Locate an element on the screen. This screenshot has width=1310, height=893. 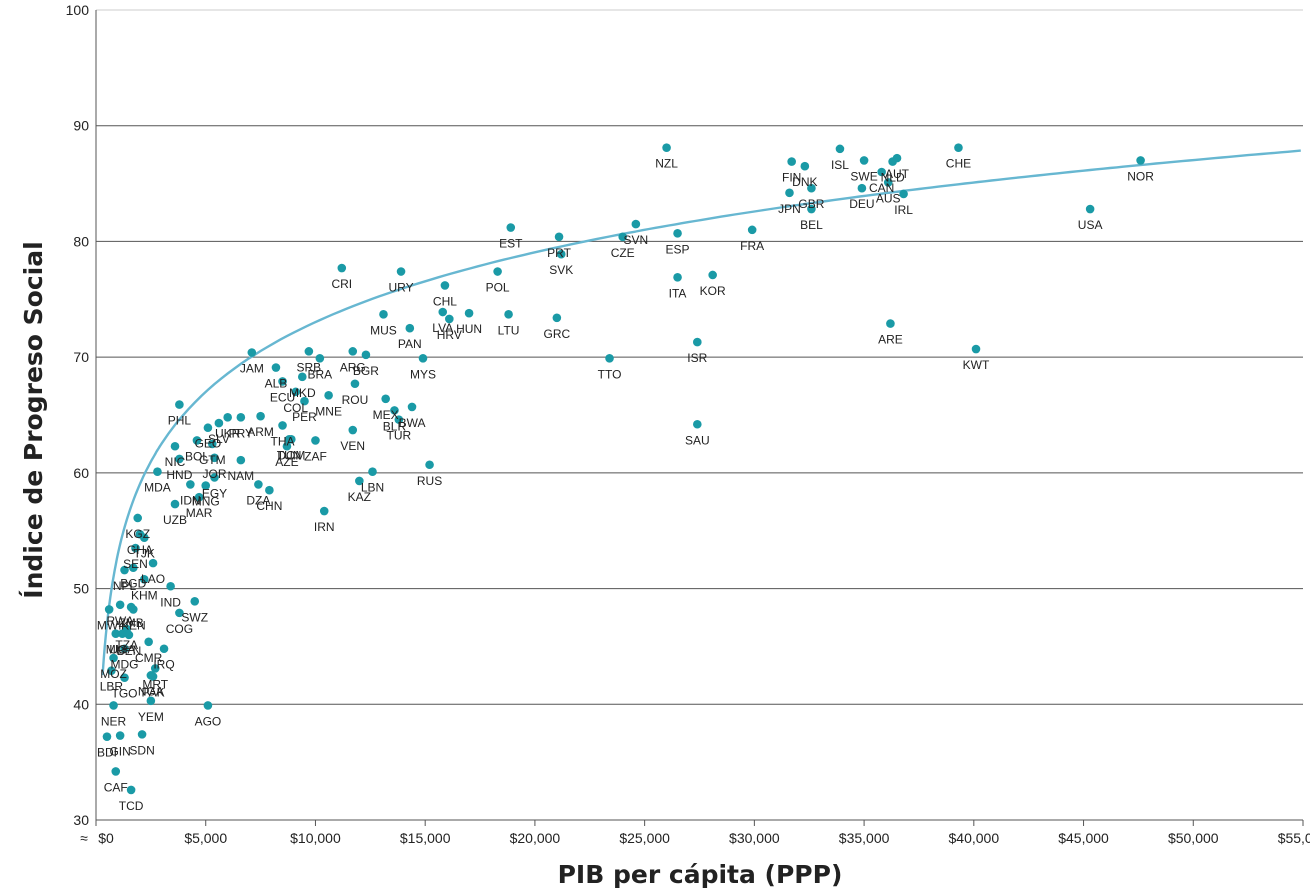
data-point-sdn is located at coordinates (142, 734).